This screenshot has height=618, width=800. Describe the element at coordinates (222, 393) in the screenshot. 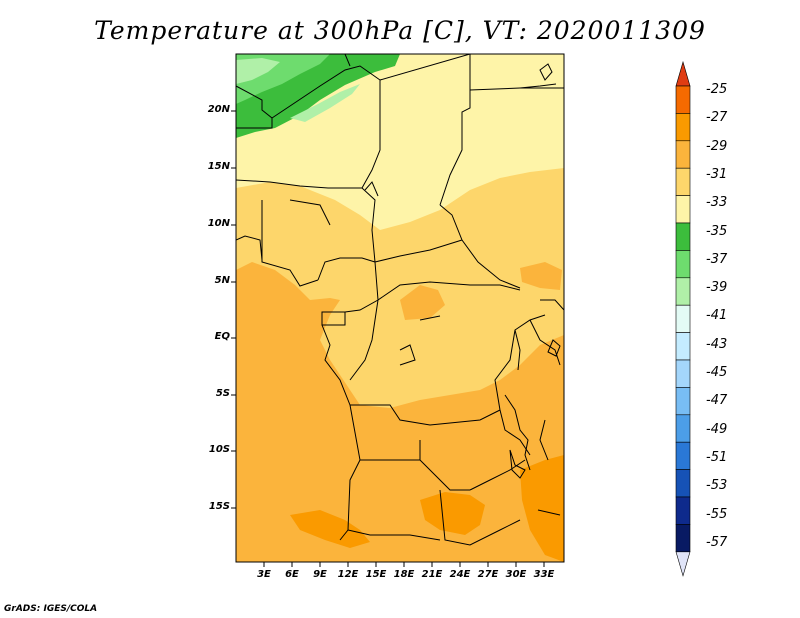

I see `lat-label-5s: 5S` at that location.